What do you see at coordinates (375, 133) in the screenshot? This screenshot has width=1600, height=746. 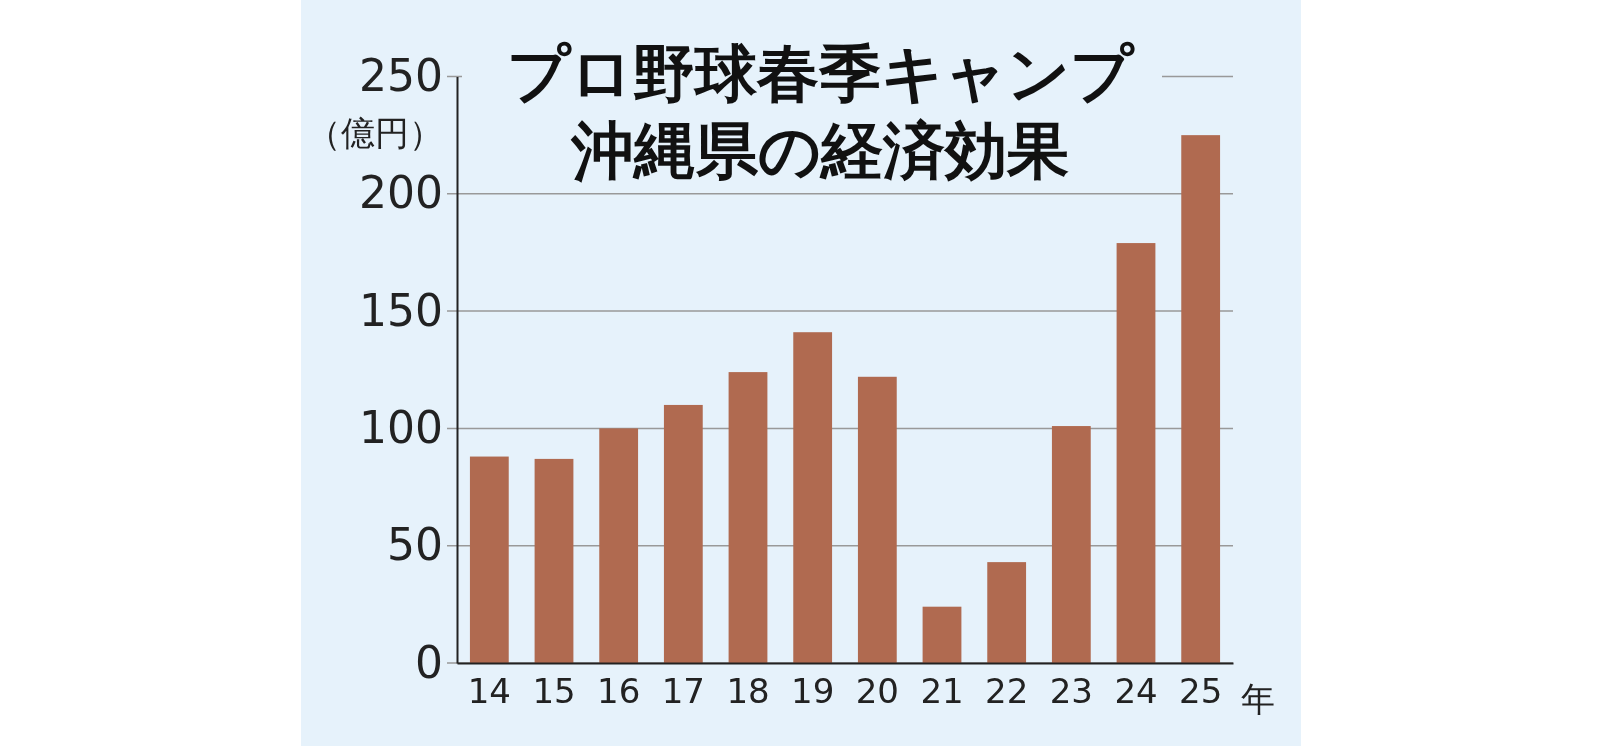 I see `y-axis-title: （億円）` at bounding box center [375, 133].